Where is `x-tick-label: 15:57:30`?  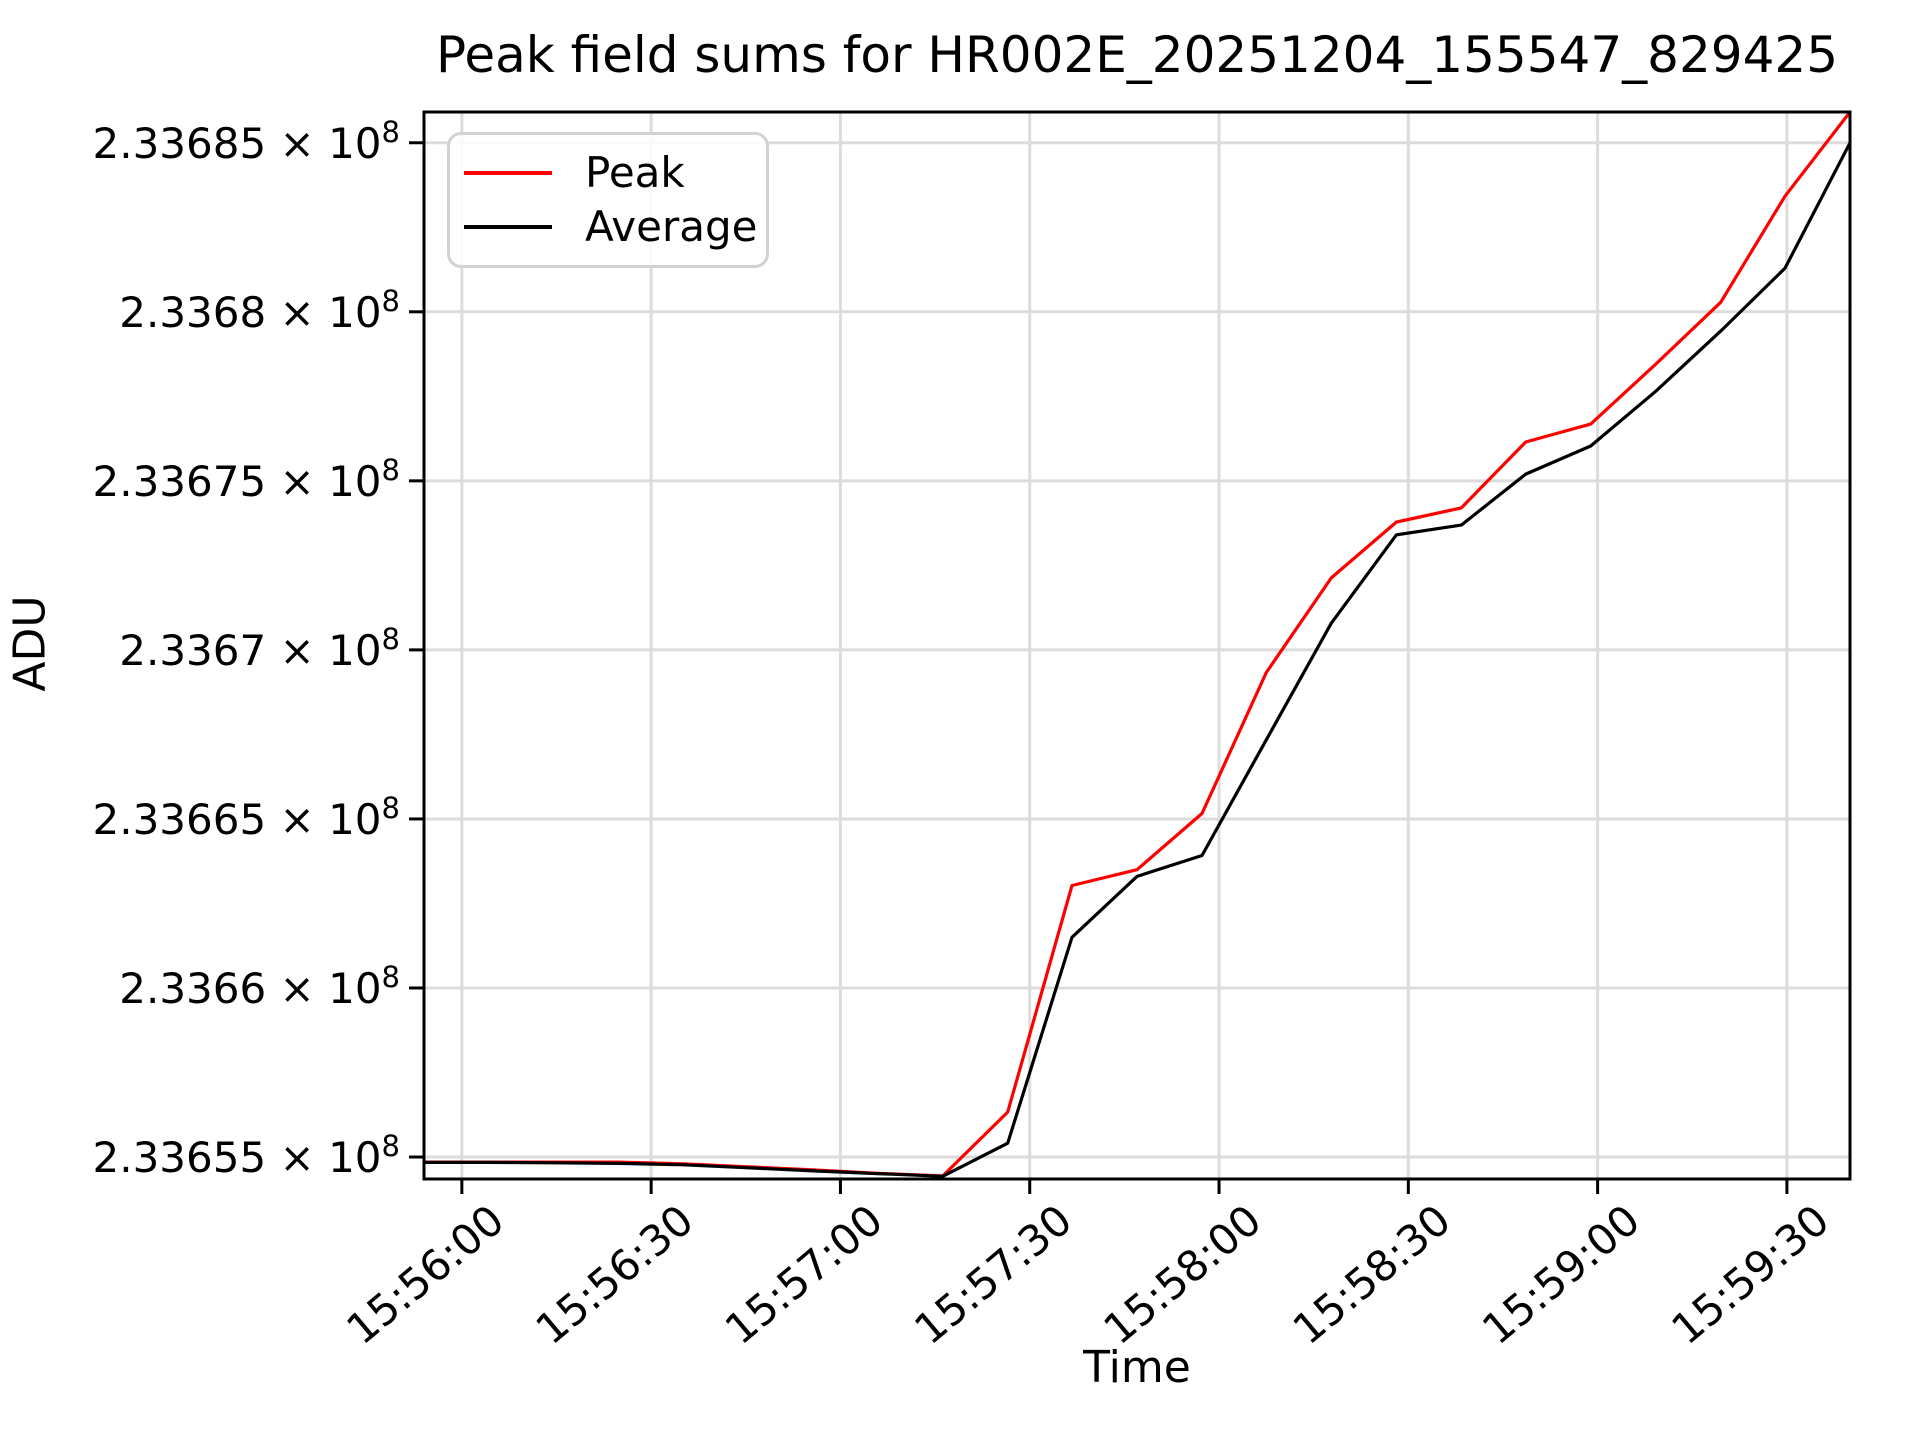 x-tick-label: 15:57:30 is located at coordinates (993, 1274).